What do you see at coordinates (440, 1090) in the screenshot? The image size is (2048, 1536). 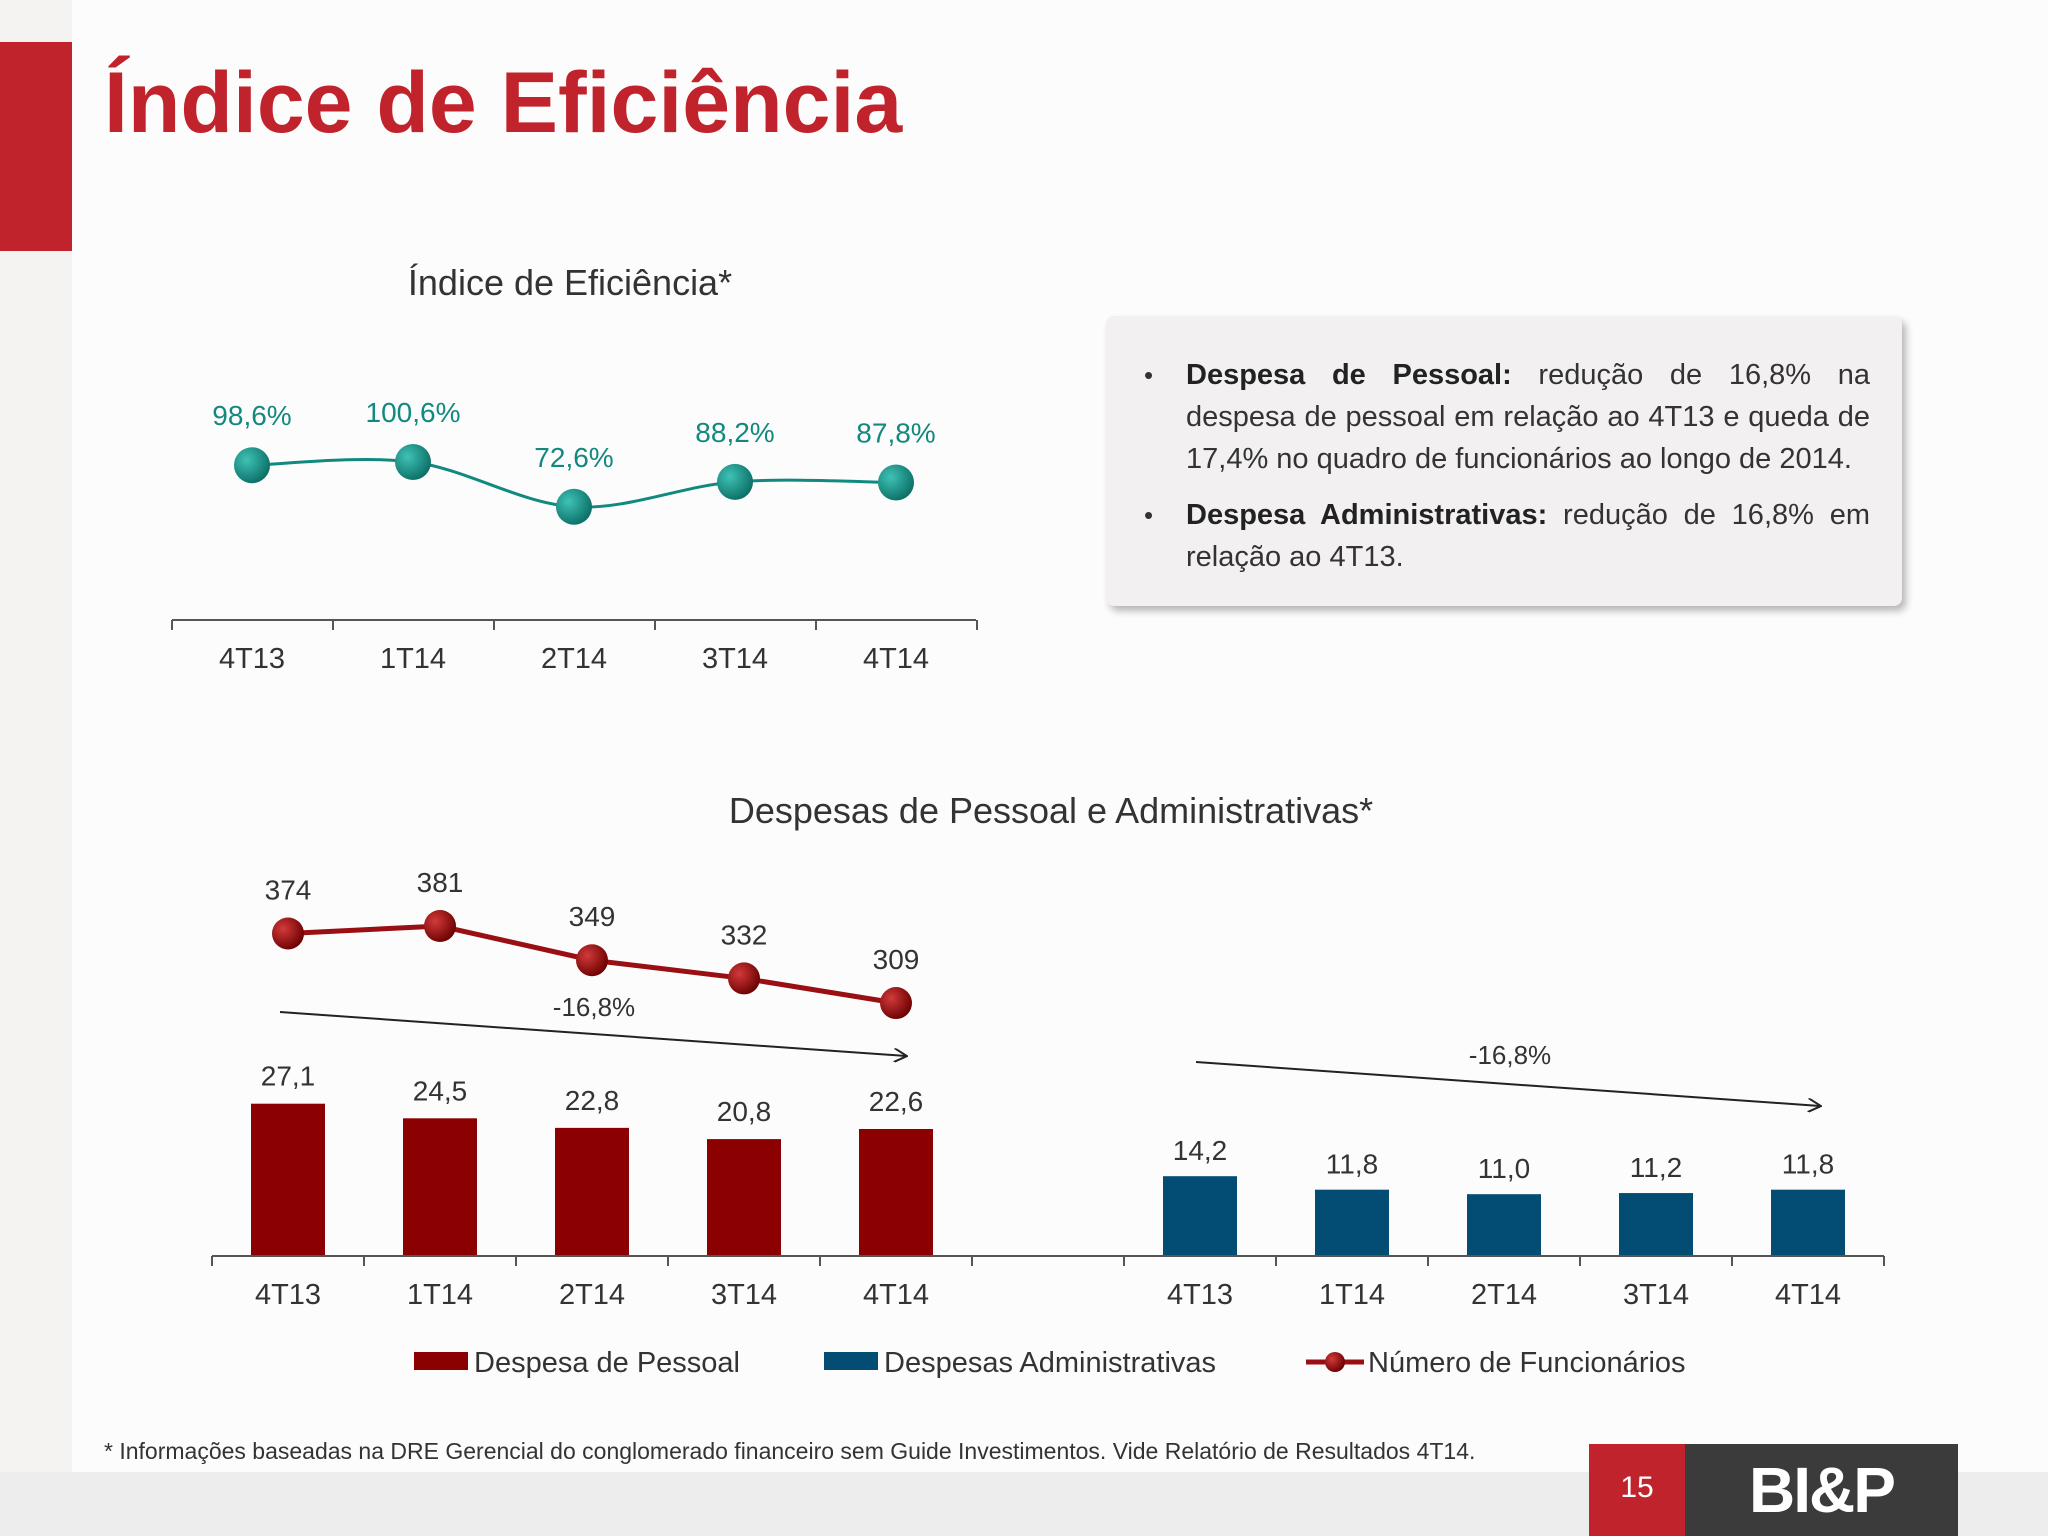 I see `personnel-bar-label: 24,5` at bounding box center [440, 1090].